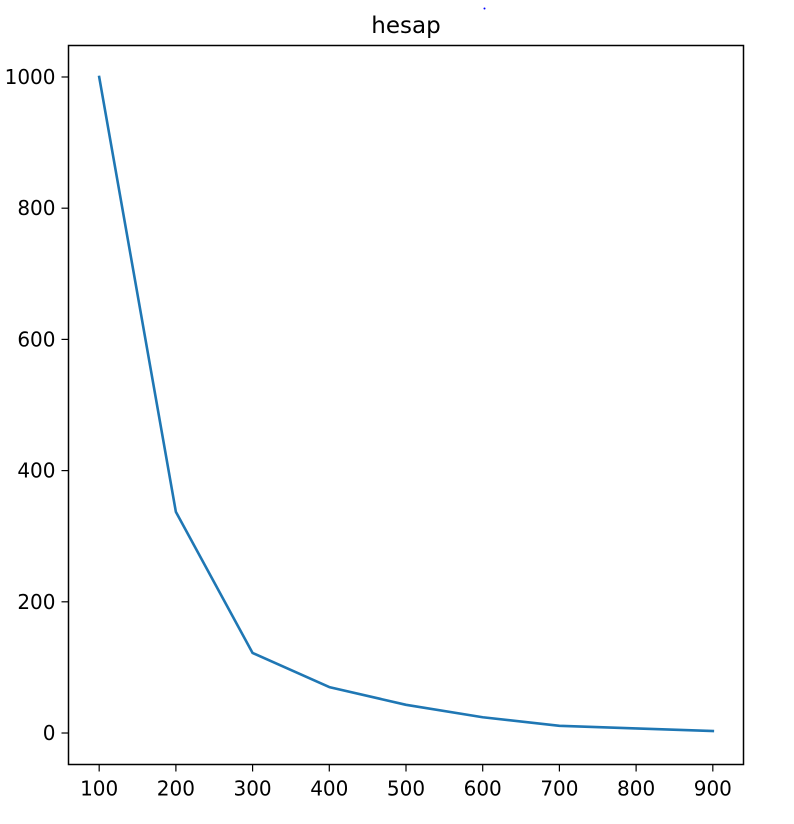 The width and height of the screenshot is (794, 824). I want to click on y-tick-label: 1000, so click(30, 77).